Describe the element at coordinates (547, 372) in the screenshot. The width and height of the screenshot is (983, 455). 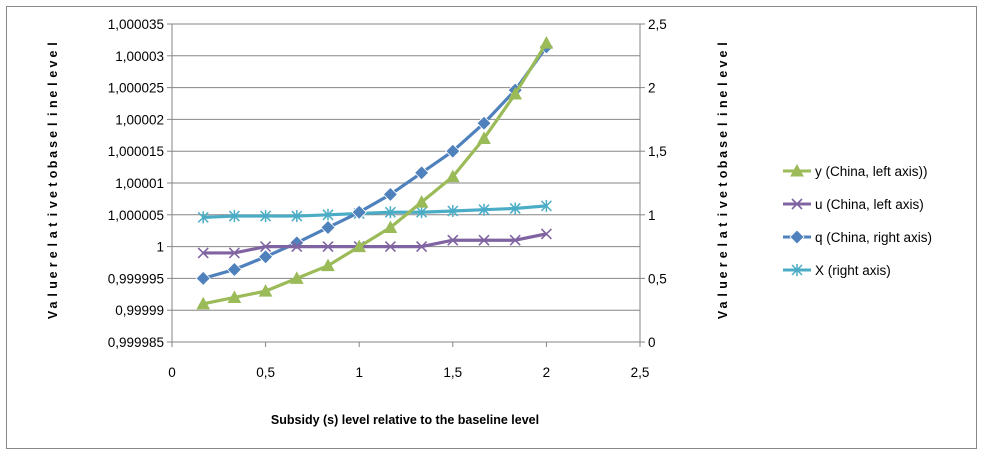
I see `x-tick-label: 2` at that location.